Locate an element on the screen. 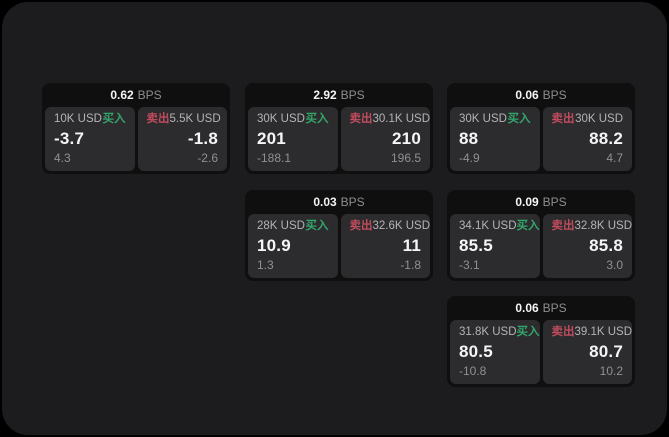  sell-tile: 卖出 30K USD 88.2 4.7 is located at coordinates (587, 139).